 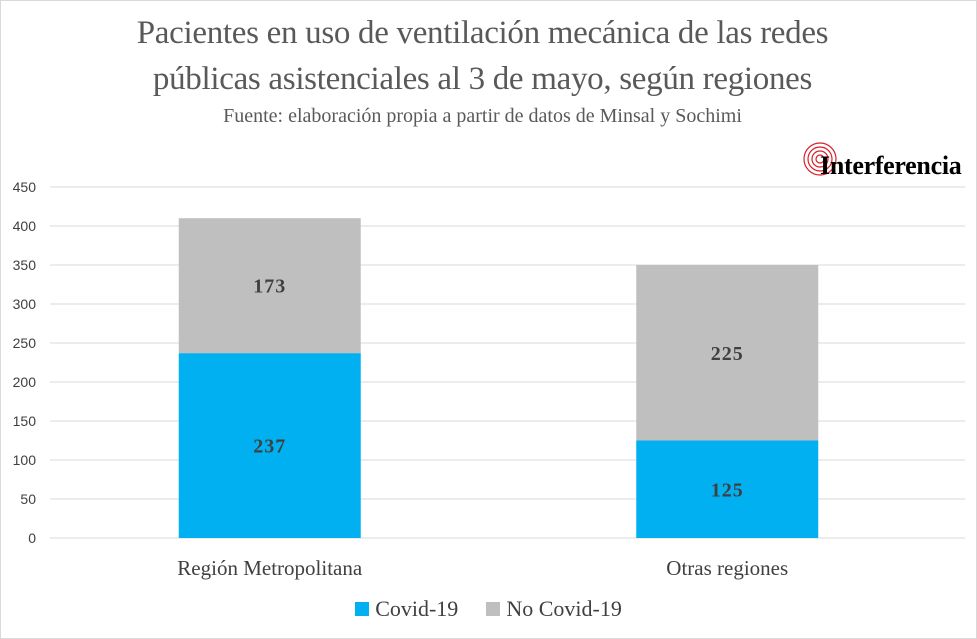 I want to click on data-label: 237, so click(x=269, y=447).